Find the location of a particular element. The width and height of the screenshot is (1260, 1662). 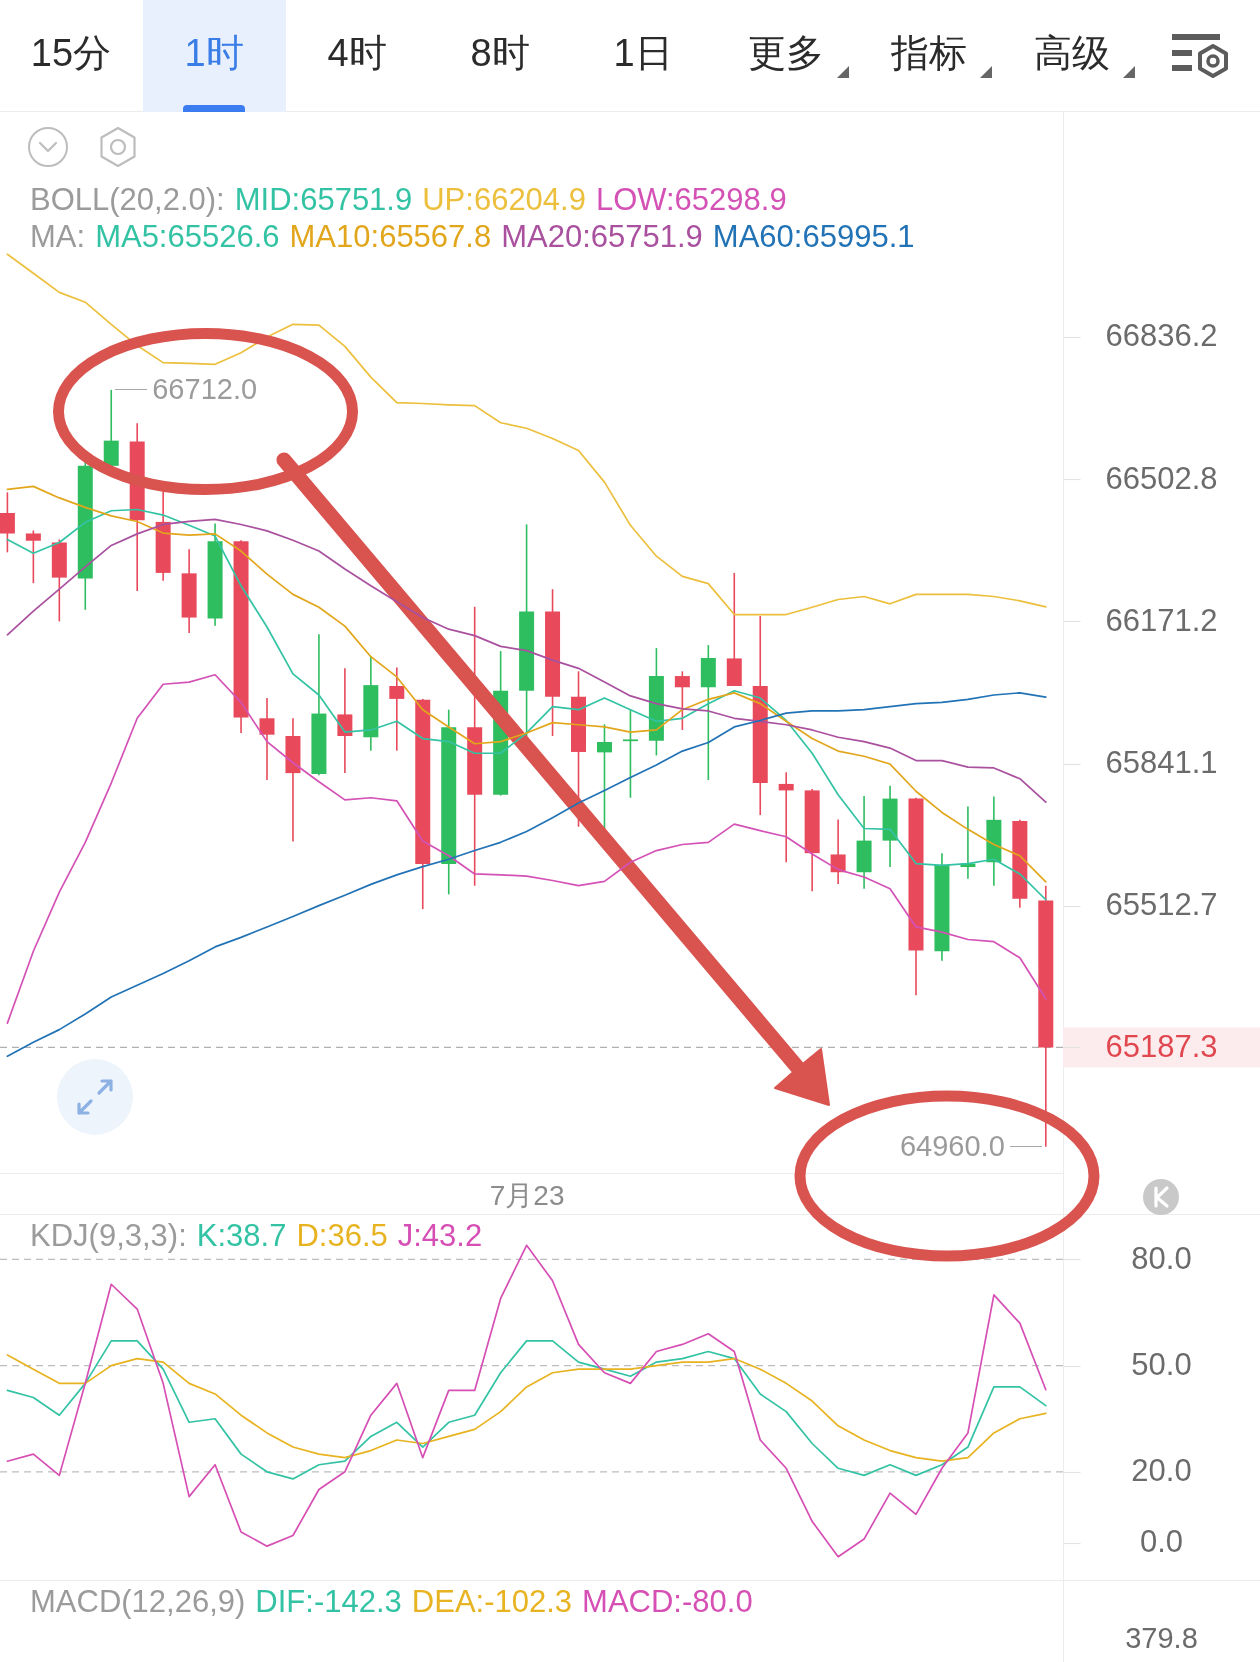

y-tick-label: 80.0 is located at coordinates (1161, 1258).